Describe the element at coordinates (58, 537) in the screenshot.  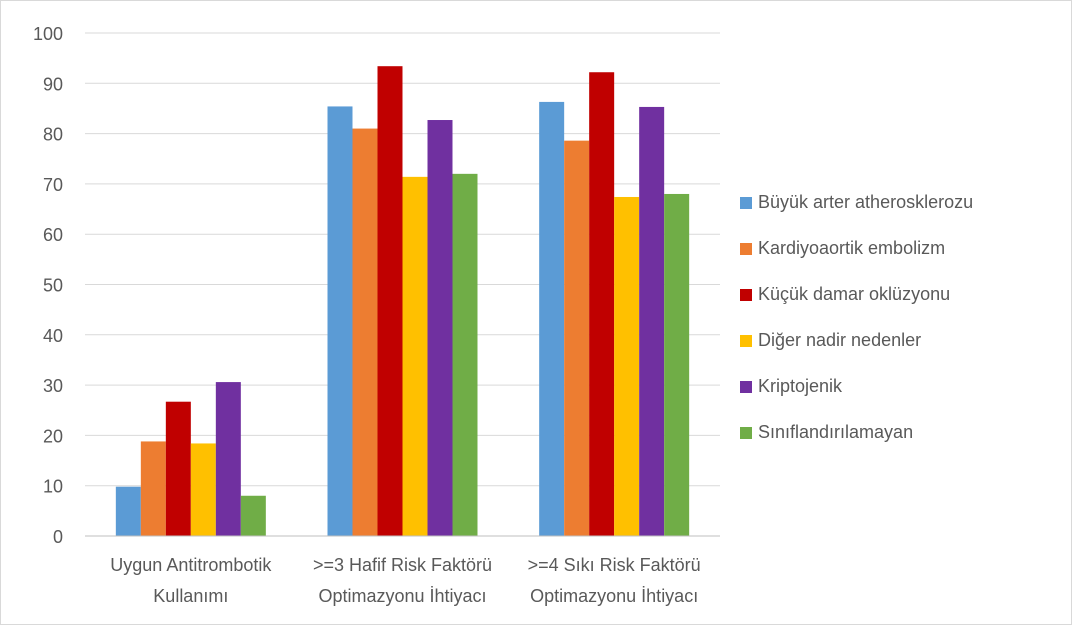
I see `y-tick-label: 0` at that location.